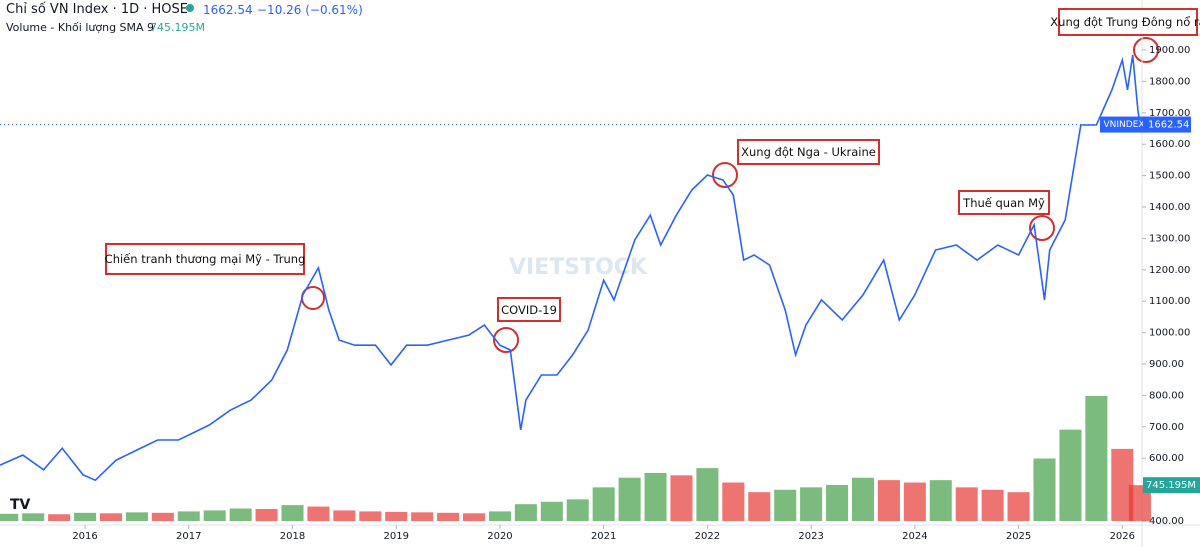 The image size is (1200, 547). Describe the element at coordinates (228, 10) in the screenshot. I see `last-price: 1662.54` at that location.